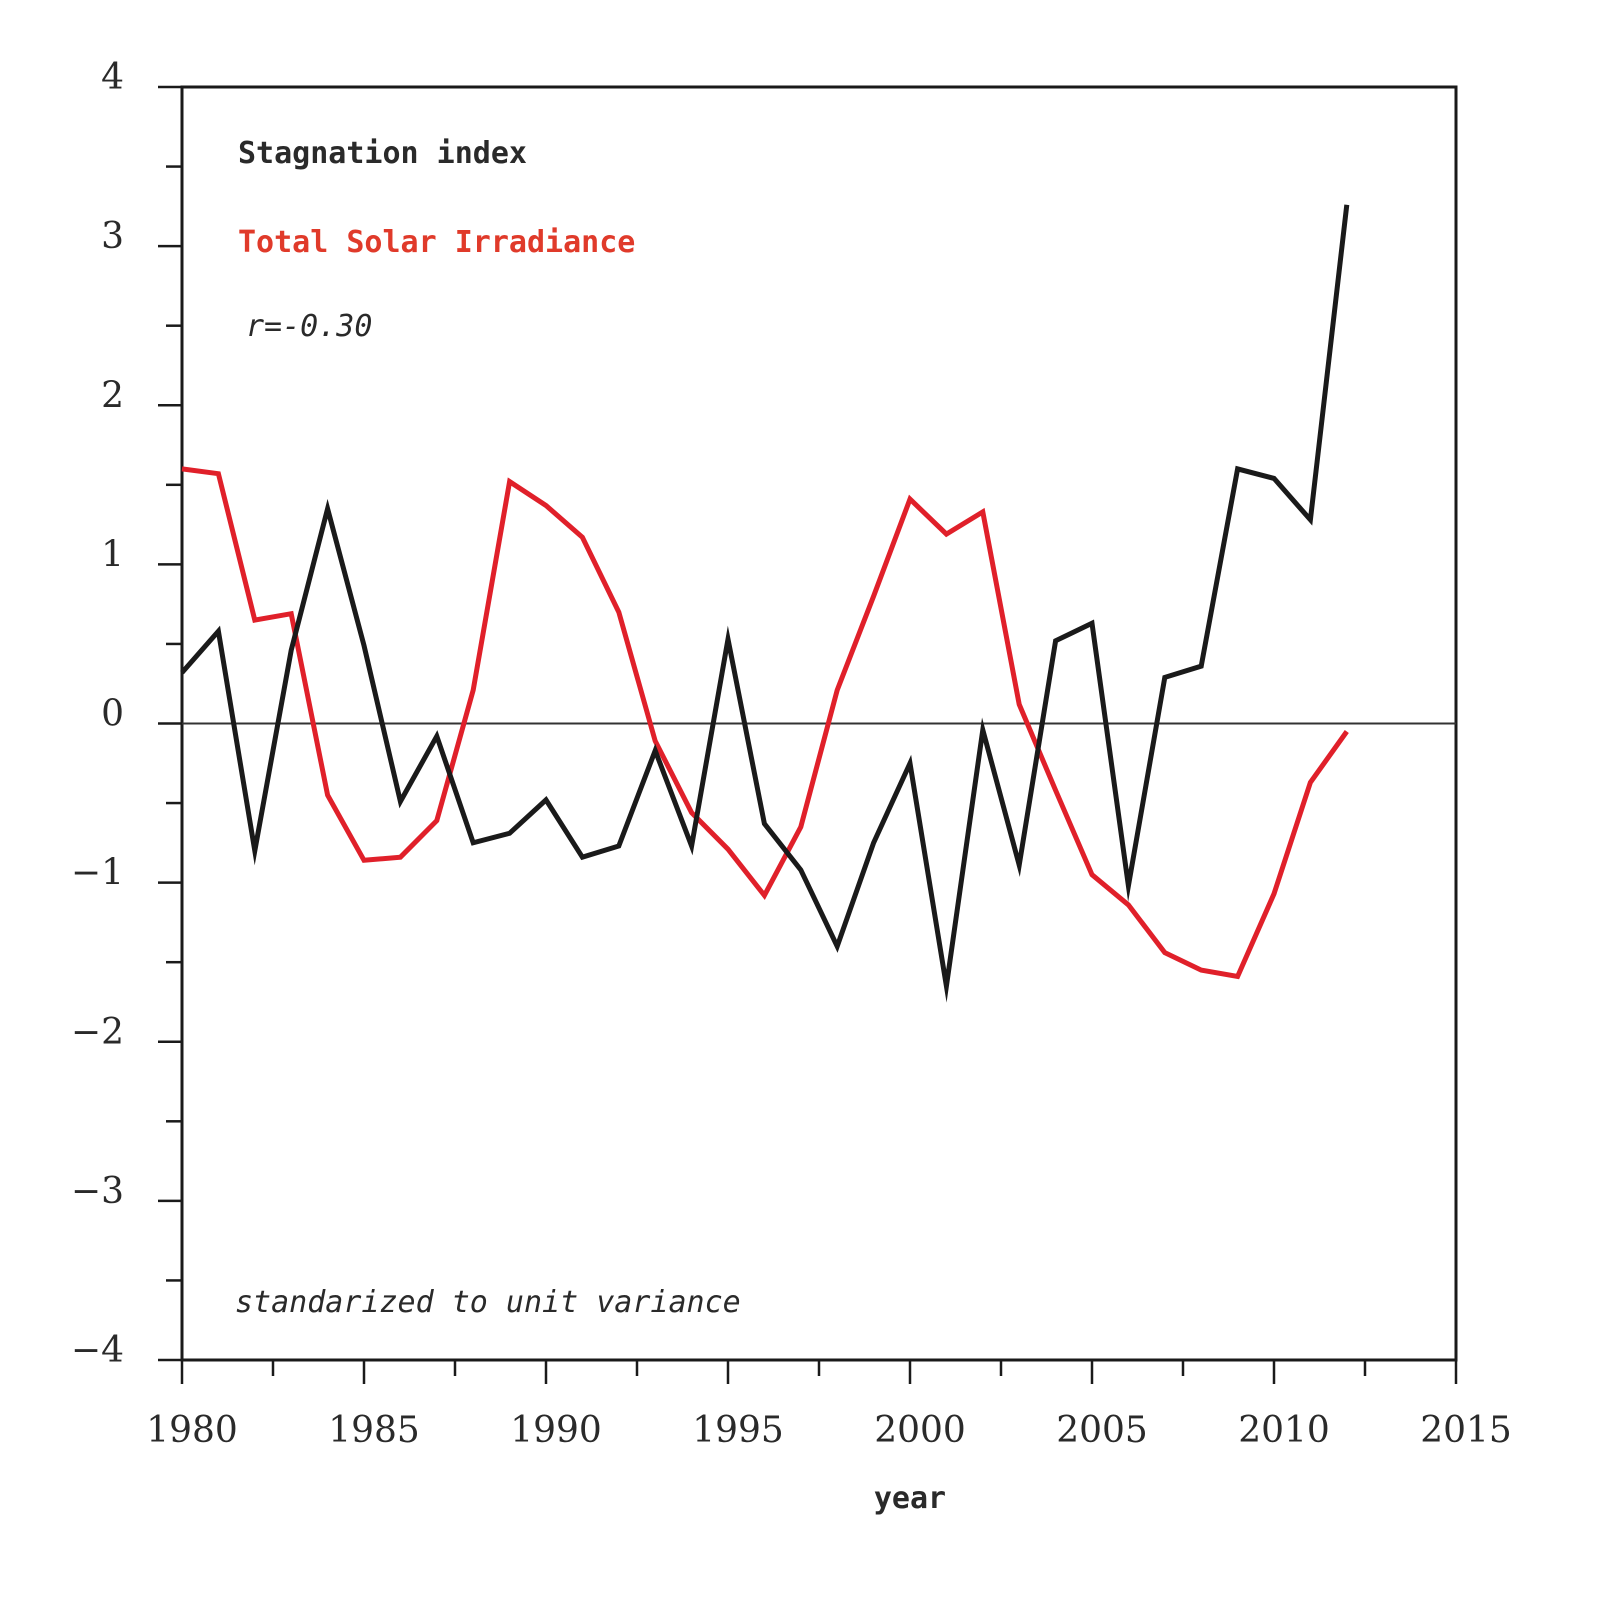 Image resolution: width=1597 pixels, height=1600 pixels. What do you see at coordinates (738, 1430) in the screenshot?
I see `x-tick-label: 1995` at bounding box center [738, 1430].